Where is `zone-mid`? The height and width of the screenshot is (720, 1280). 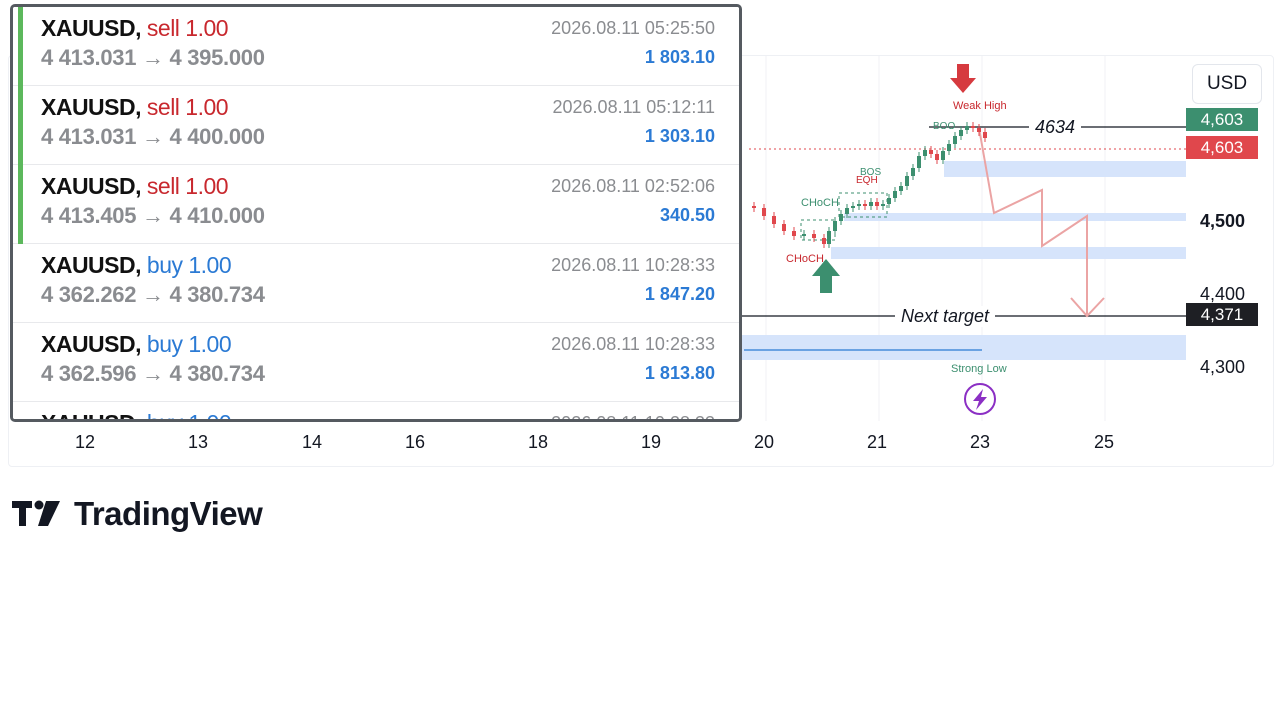 zone-mid is located at coordinates (1015, 217).